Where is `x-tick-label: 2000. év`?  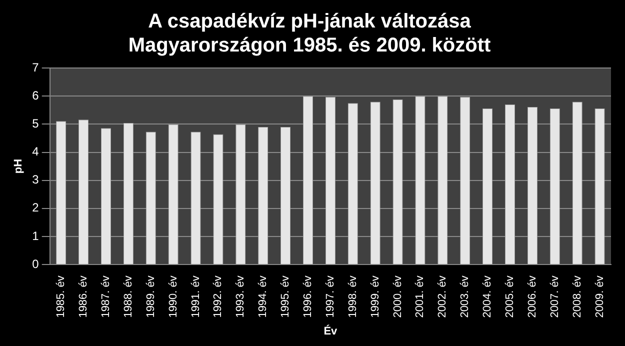 x-tick-label: 2000. év is located at coordinates (398, 296).